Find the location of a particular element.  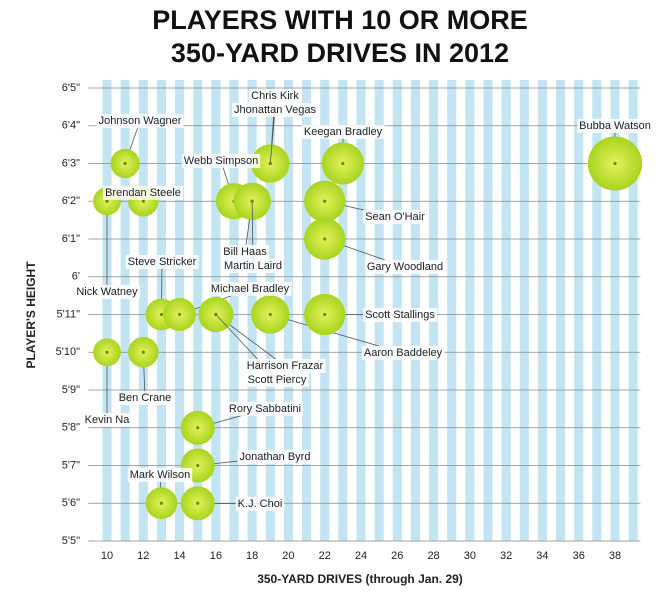

player-label: Mark Wilson is located at coordinates (160, 475).